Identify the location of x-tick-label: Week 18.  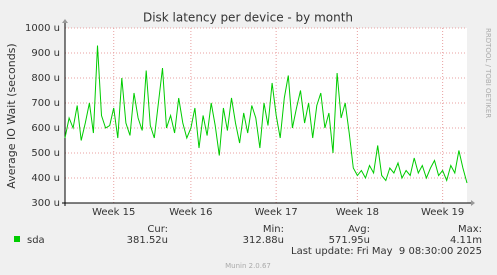
(357, 212).